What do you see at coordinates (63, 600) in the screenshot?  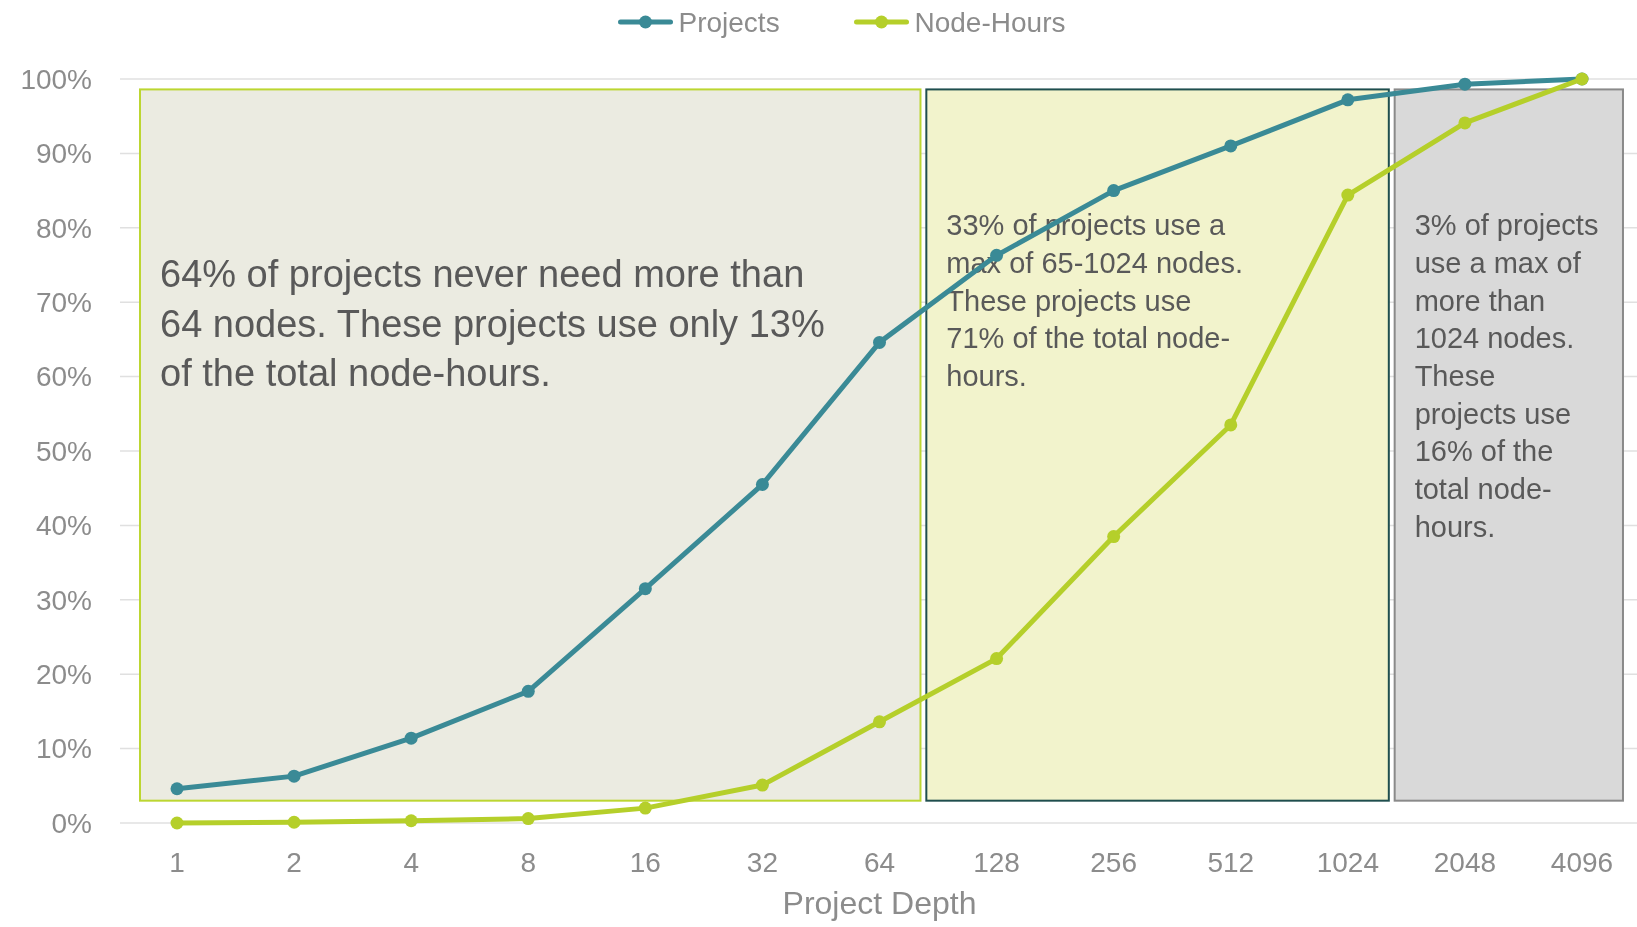 I see `y-tick-label: 30%` at bounding box center [63, 600].